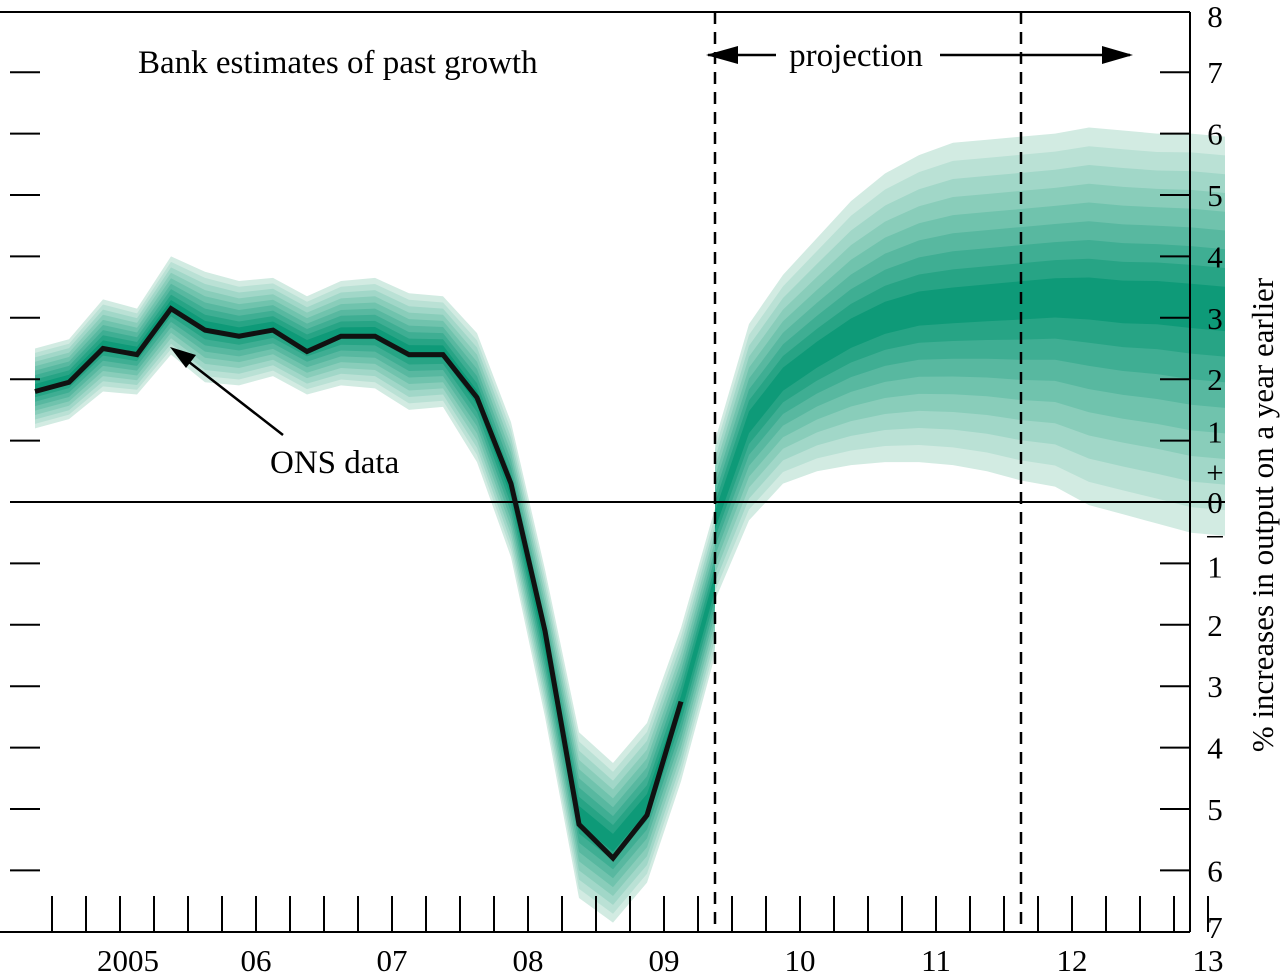 This screenshot has width=1280, height=979. Describe the element at coordinates (335, 463) in the screenshot. I see `ons-data-label: ONS data` at that location.